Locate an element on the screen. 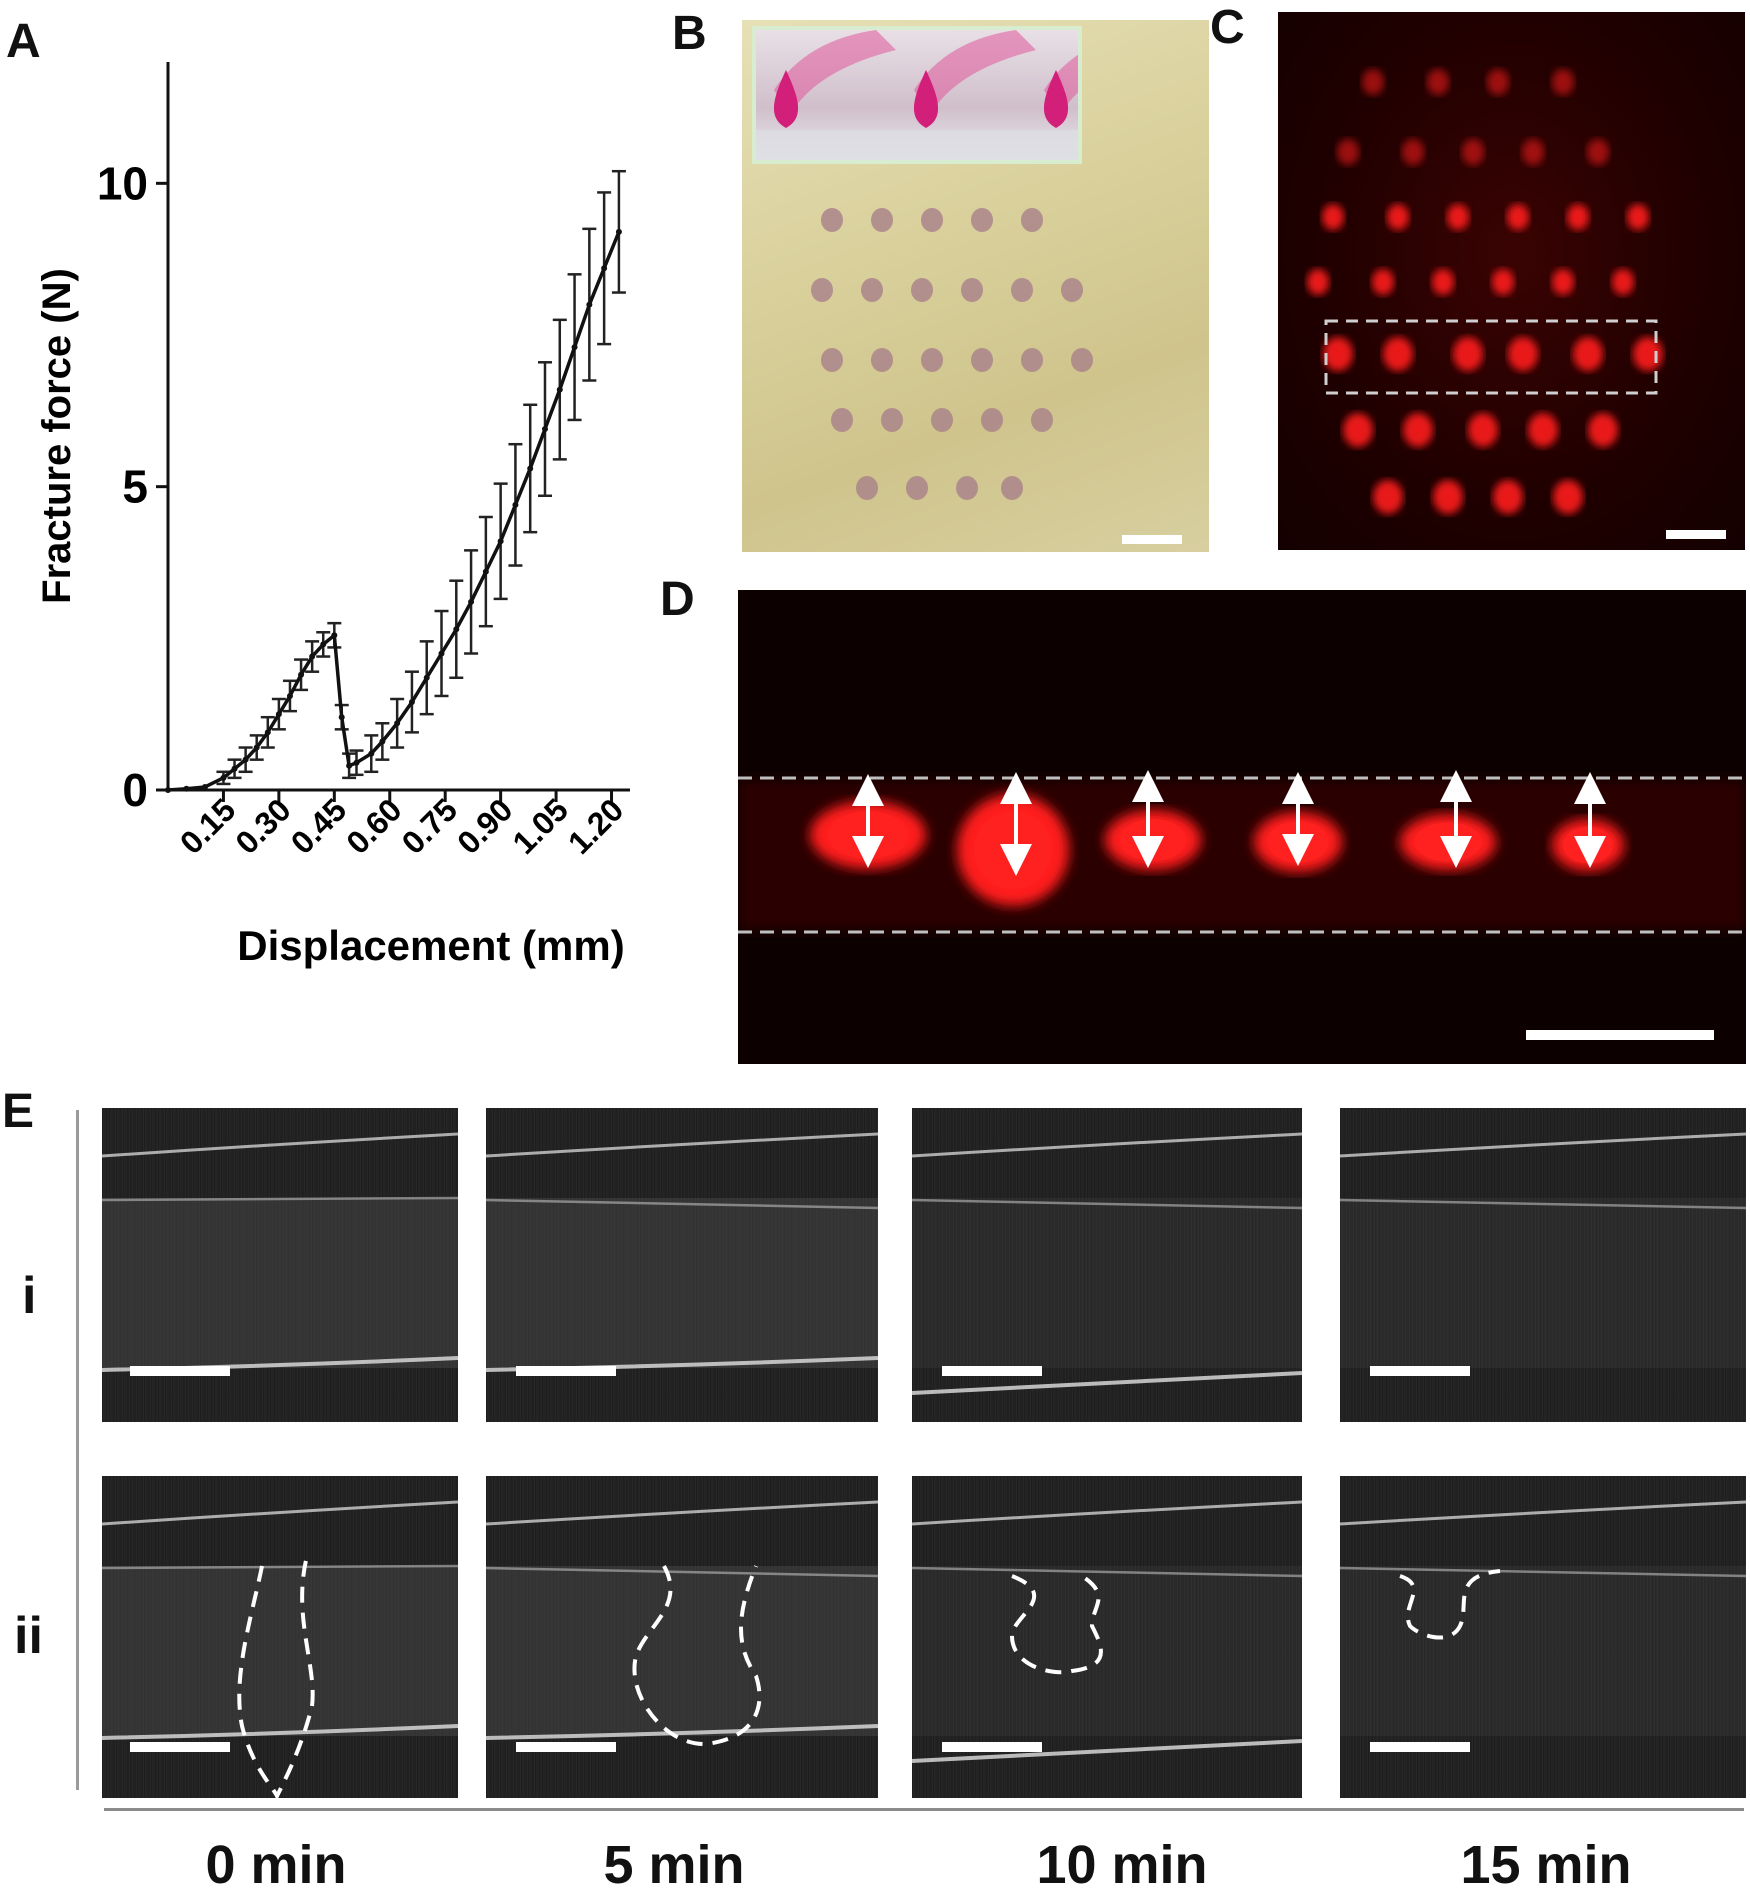 Image resolution: width=1750 pixels, height=1895 pixels. x-tick-label: 1.05 is located at coordinates (540, 825).